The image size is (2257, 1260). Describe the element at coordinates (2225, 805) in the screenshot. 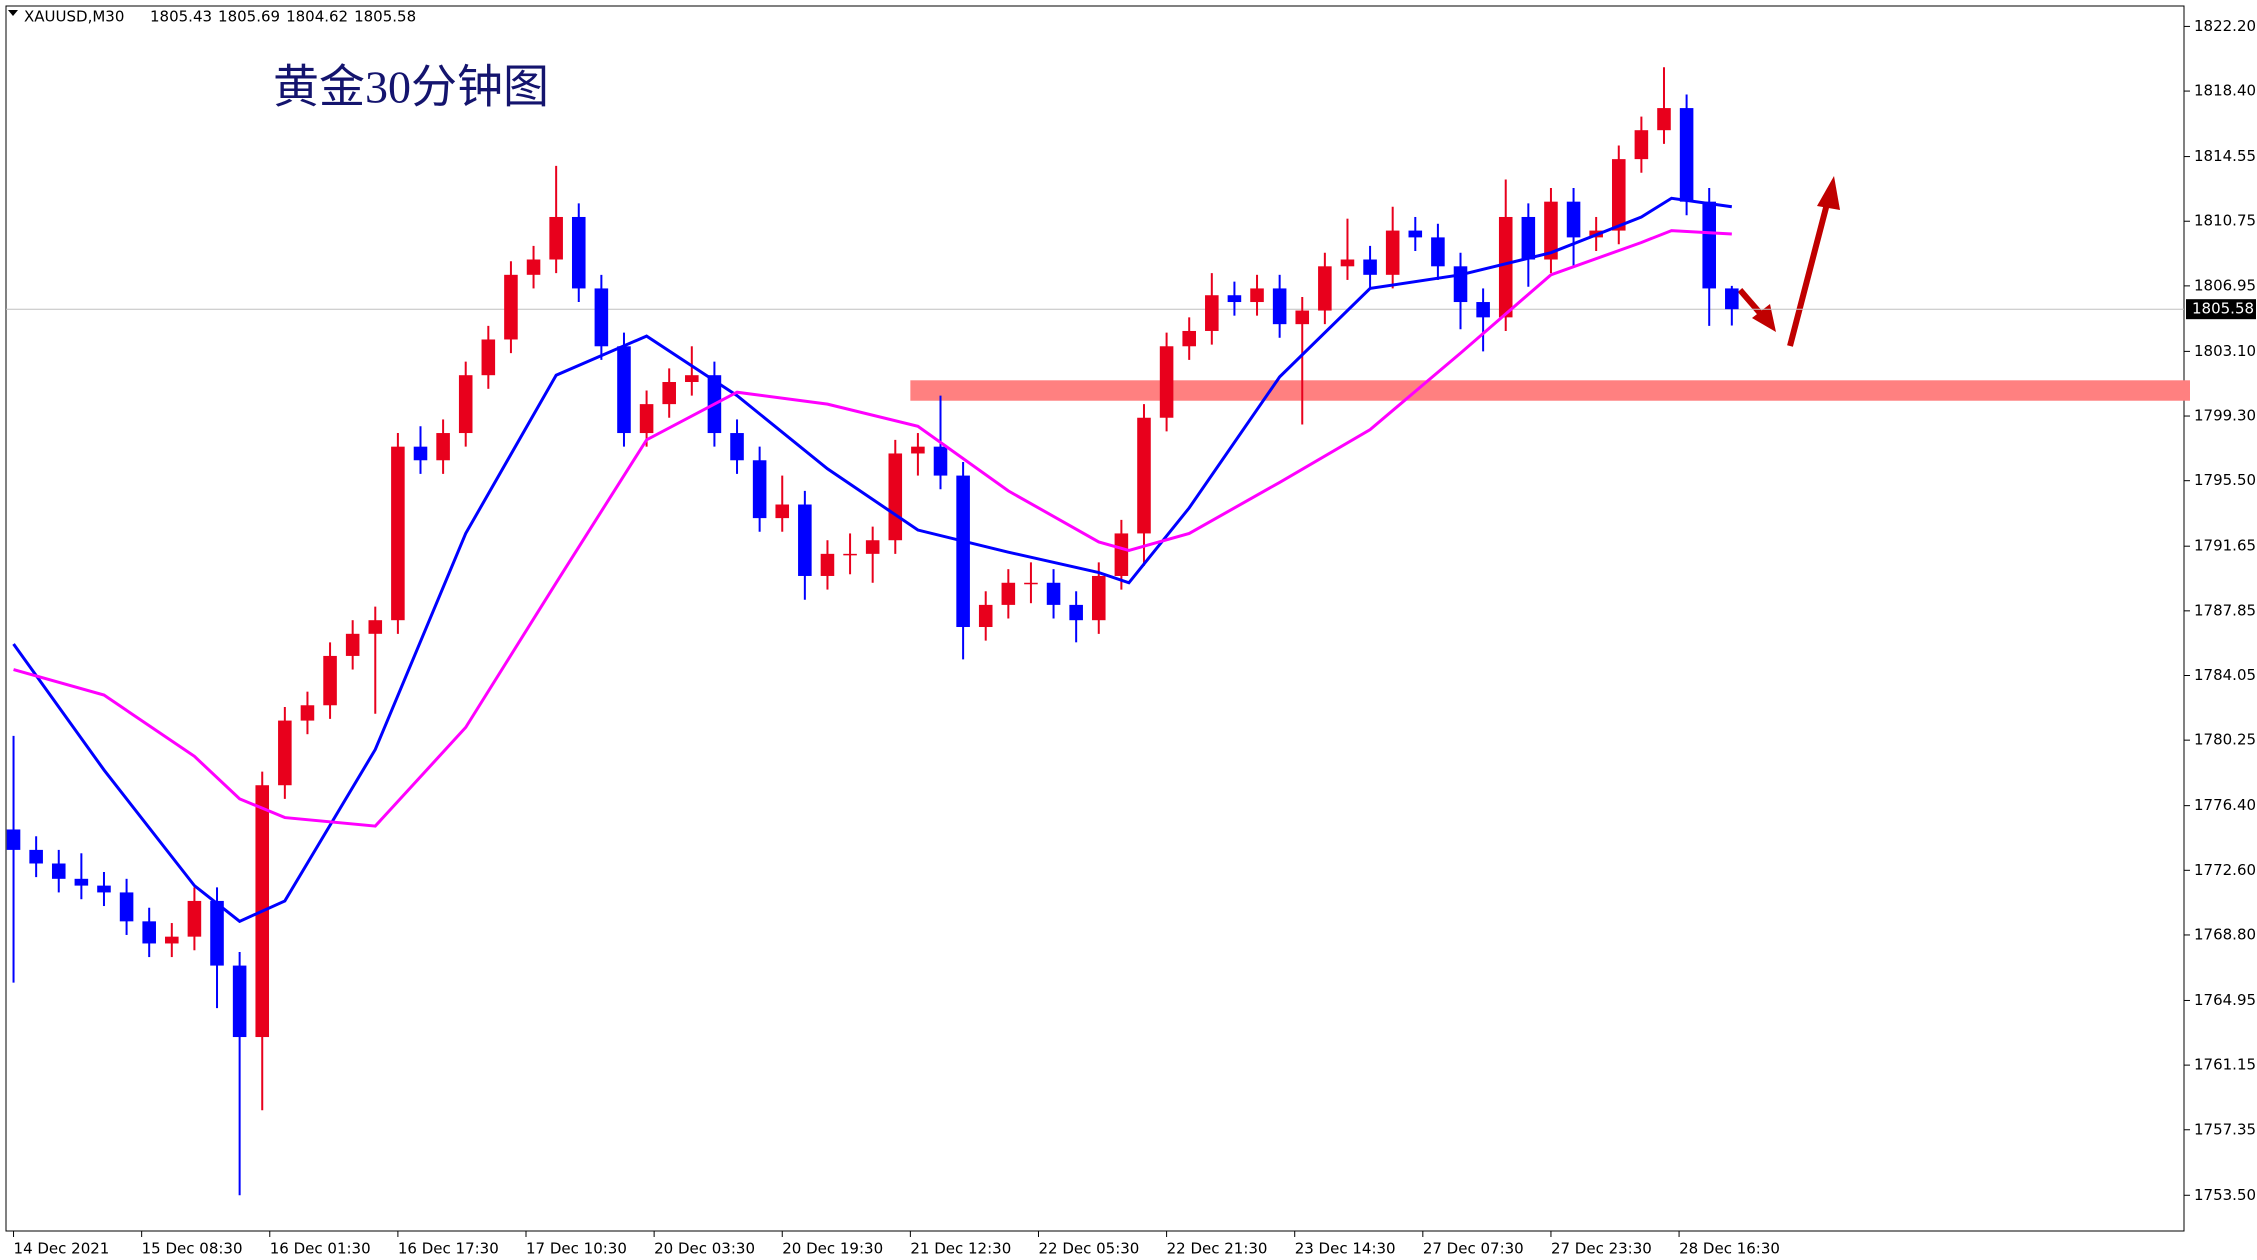

I see `y-tick-label: 1776.40` at that location.